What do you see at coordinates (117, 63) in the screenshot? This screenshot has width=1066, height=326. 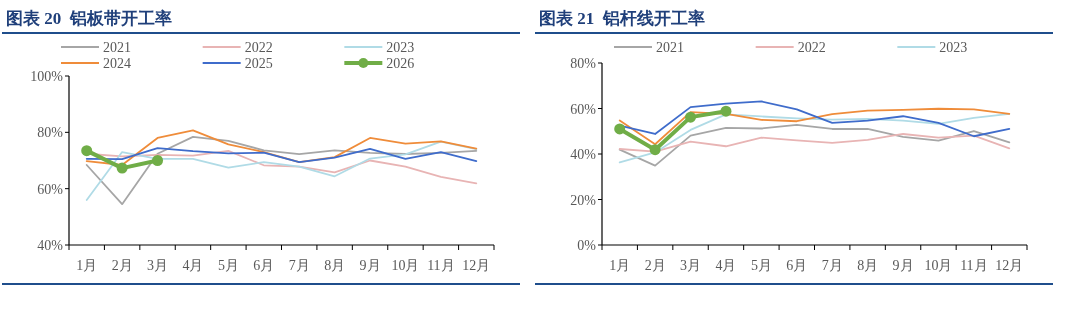 I see `legend-label: 2024` at bounding box center [117, 63].